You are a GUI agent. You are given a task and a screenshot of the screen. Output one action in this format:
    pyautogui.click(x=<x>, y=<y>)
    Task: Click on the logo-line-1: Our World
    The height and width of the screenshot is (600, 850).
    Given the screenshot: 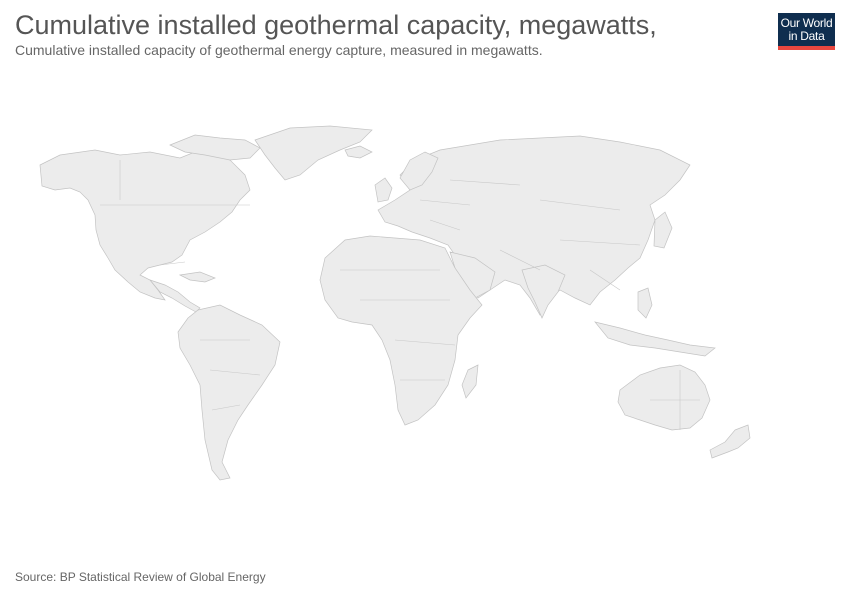 What is the action you would take?
    pyautogui.click(x=806, y=22)
    